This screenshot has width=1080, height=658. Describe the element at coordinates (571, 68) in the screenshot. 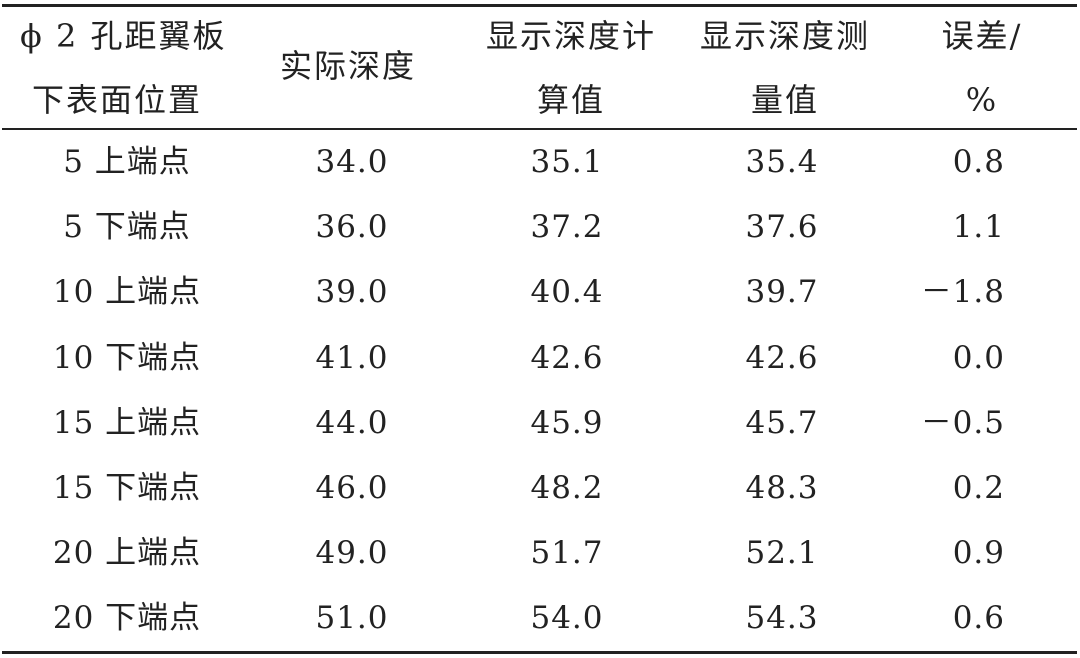

I see `header-display-calc: 显示深度计 算值` at that location.